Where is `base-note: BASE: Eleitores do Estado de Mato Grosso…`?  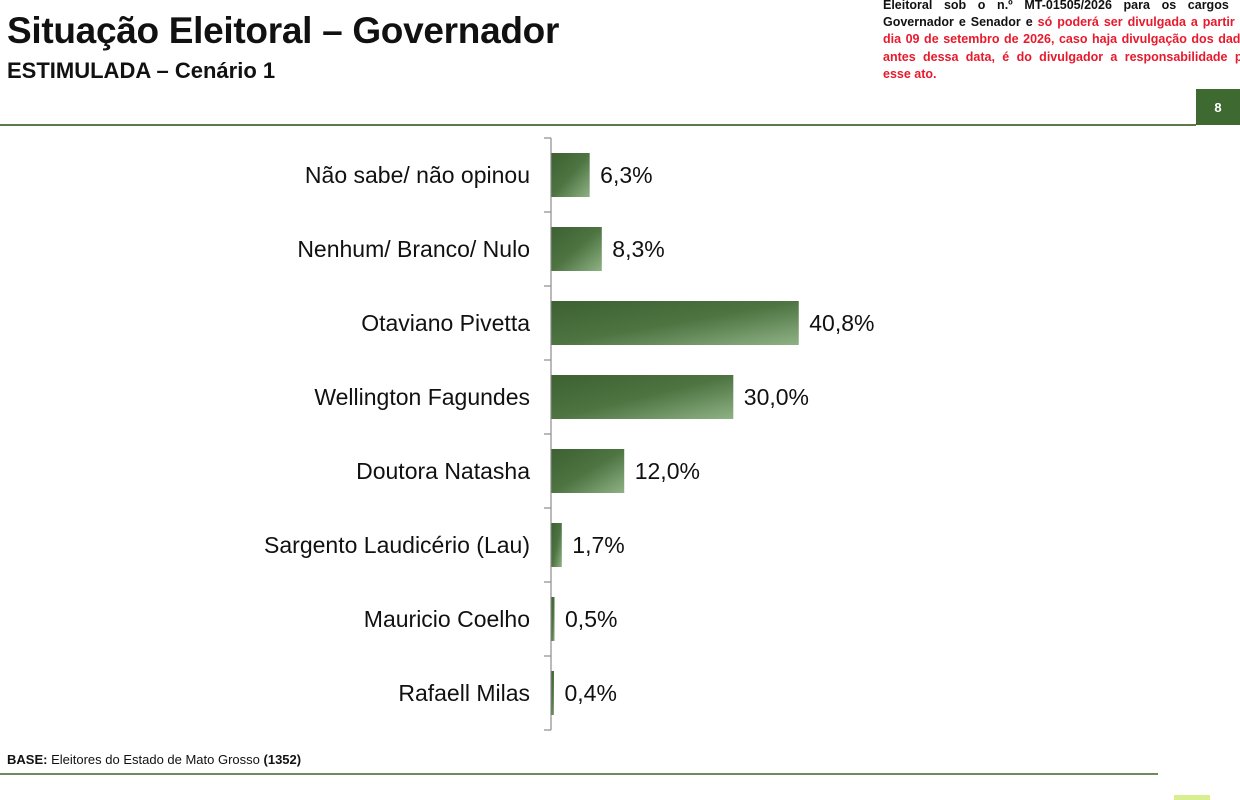
base-note: BASE: Eleitores do Estado de Mato Grosso… is located at coordinates (154, 759).